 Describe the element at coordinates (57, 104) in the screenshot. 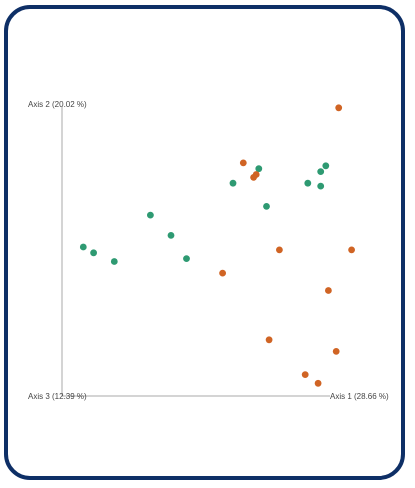

I see `axis-2-label: Axis 2 (20.02 %)` at that location.